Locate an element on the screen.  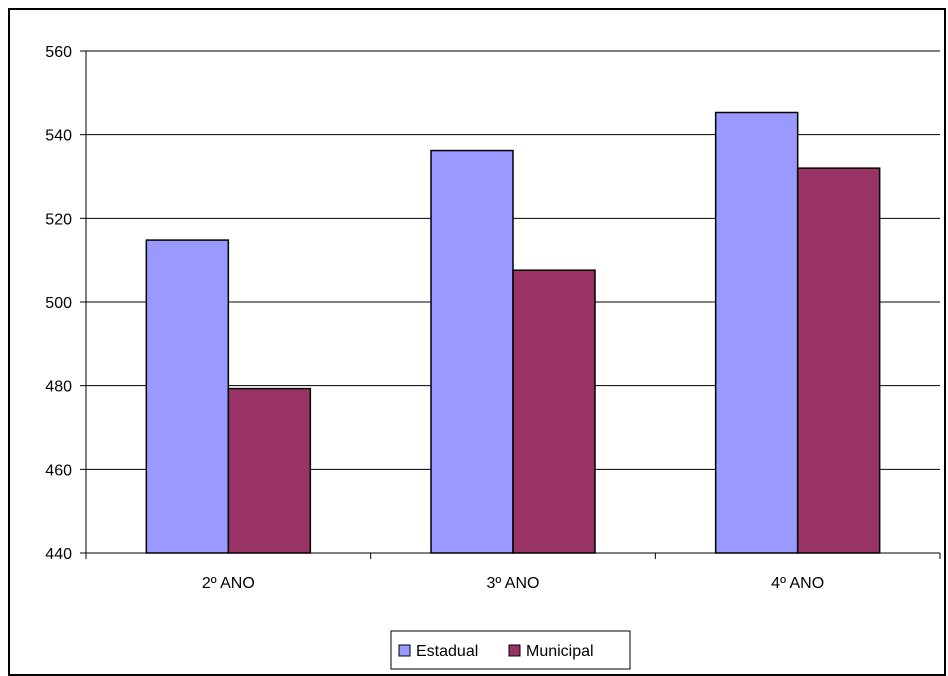
y-tick-label: 540 is located at coordinates (58, 136).